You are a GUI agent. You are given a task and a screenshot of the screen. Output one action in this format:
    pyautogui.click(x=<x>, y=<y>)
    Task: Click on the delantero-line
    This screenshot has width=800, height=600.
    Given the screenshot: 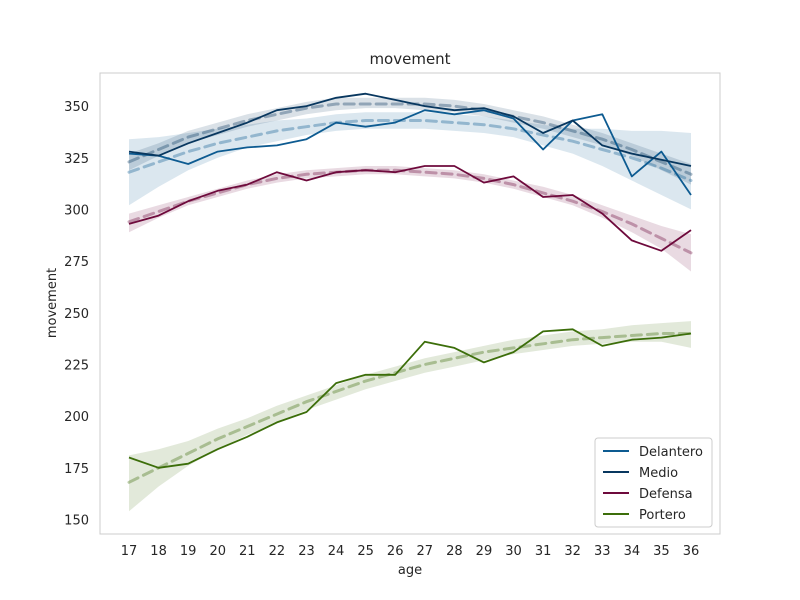 What is the action you would take?
    pyautogui.click(x=410, y=152)
    